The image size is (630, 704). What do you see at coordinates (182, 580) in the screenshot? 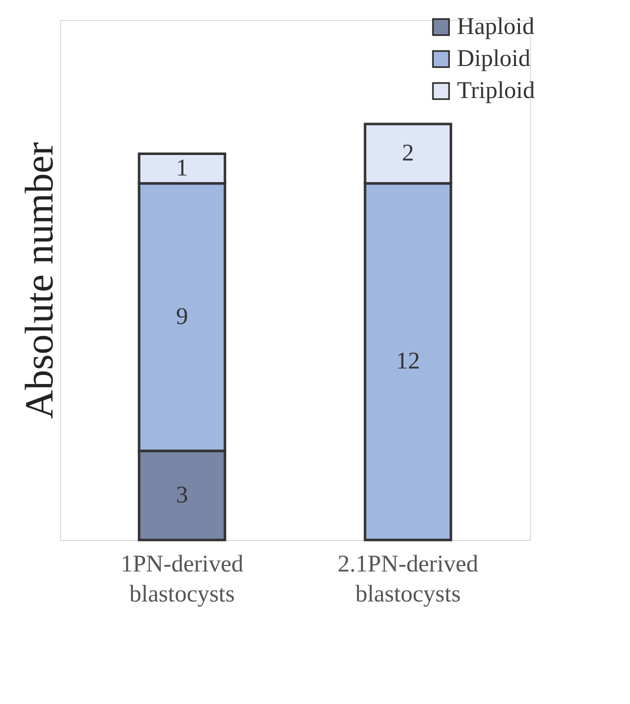
I see `x-tick-label: 1PN-derived blastocysts` at bounding box center [182, 580].